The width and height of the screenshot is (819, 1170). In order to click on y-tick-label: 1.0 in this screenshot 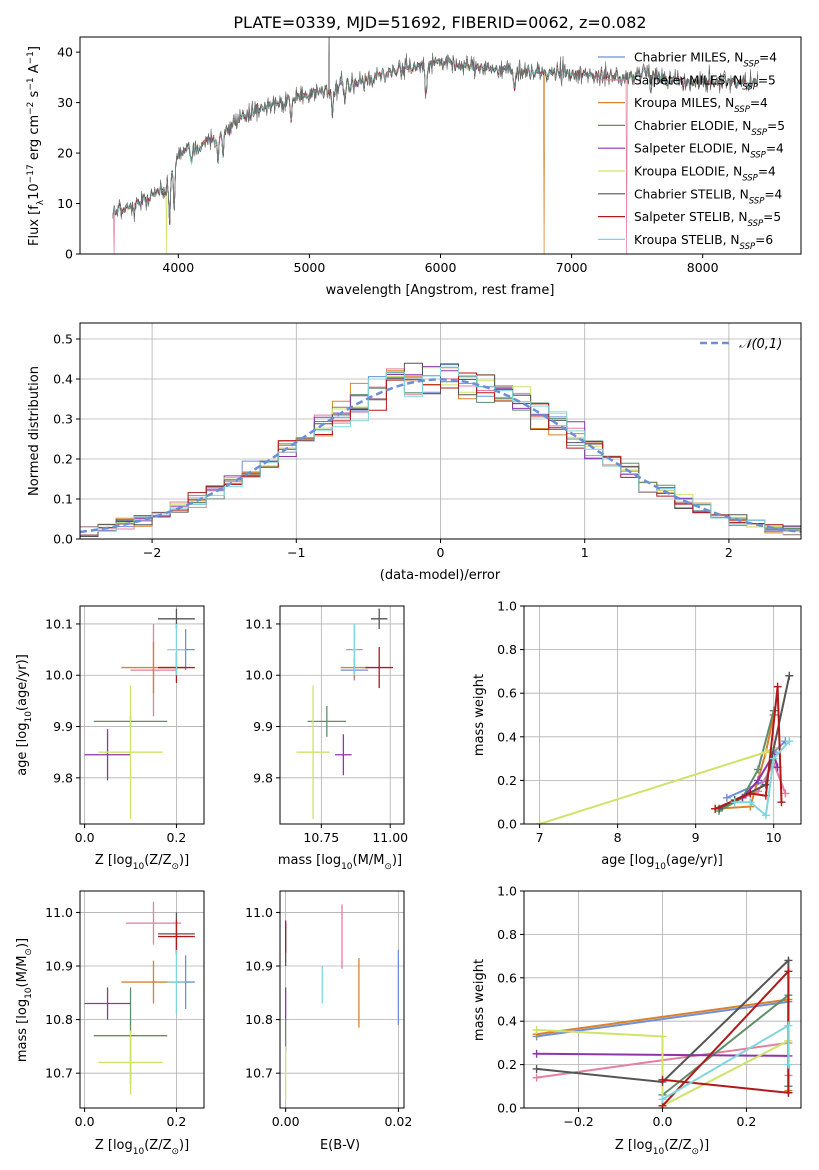, I will do `click(507, 891)`.